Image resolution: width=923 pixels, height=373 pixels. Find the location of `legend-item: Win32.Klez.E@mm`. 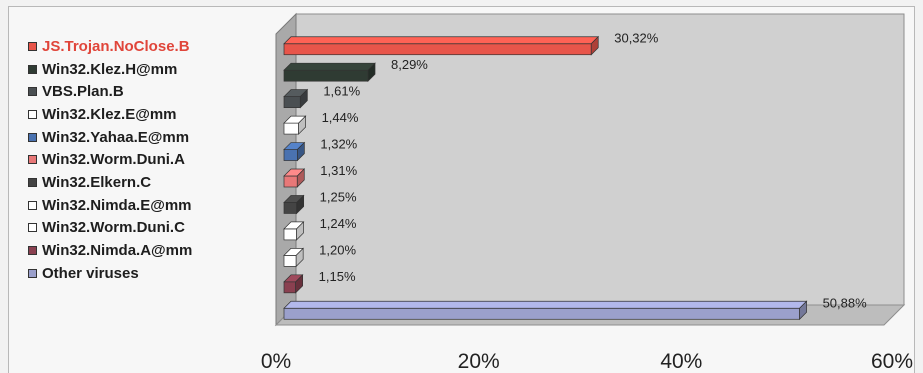

legend-item: Win32.Klez.E@mm is located at coordinates (110, 114).